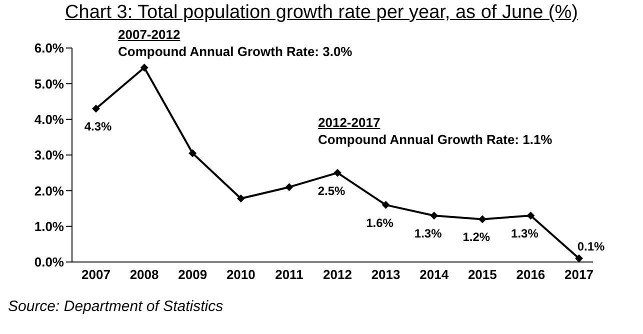 The image size is (643, 334). Describe the element at coordinates (380, 223) in the screenshot. I see `data-label: 1.6%` at that location.